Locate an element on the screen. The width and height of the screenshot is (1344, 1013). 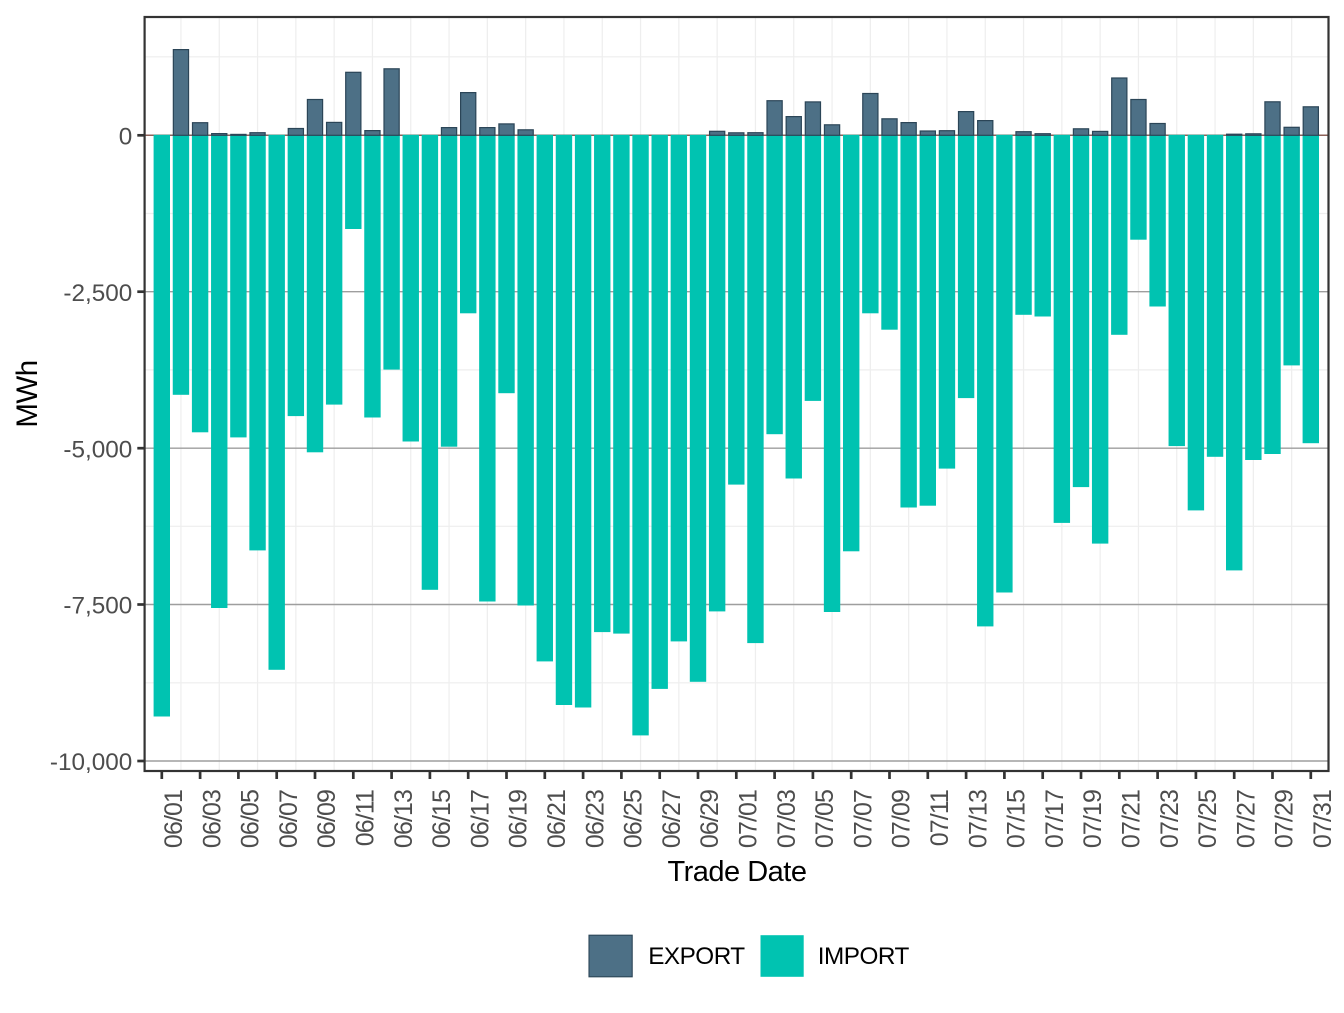
svg-text: 07/03 is located at coordinates (787, 819).